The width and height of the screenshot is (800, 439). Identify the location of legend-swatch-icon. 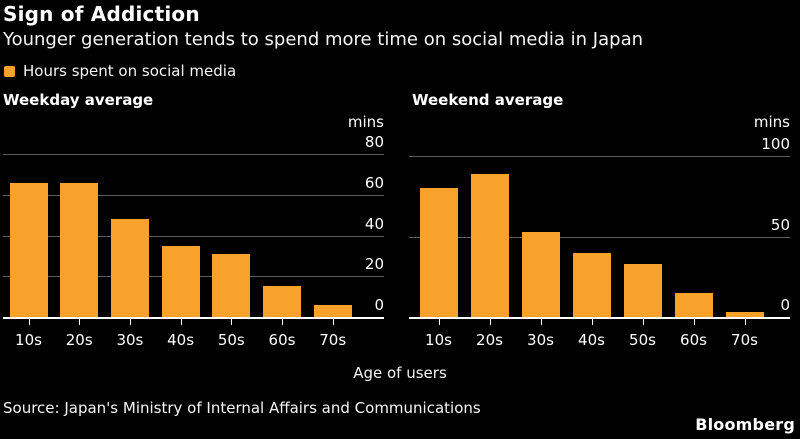
(9, 71).